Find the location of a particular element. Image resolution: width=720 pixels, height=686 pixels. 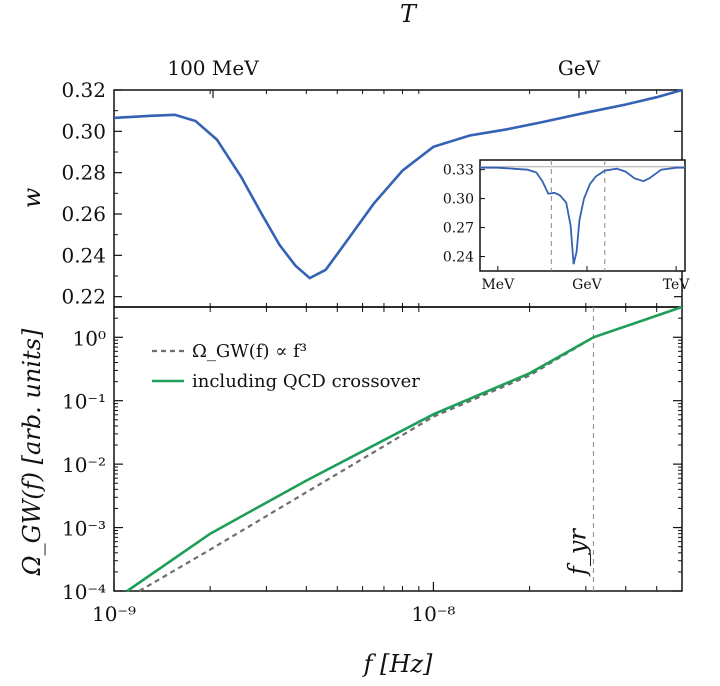

top-ytick-label: 0.30 is located at coordinates (83, 131).